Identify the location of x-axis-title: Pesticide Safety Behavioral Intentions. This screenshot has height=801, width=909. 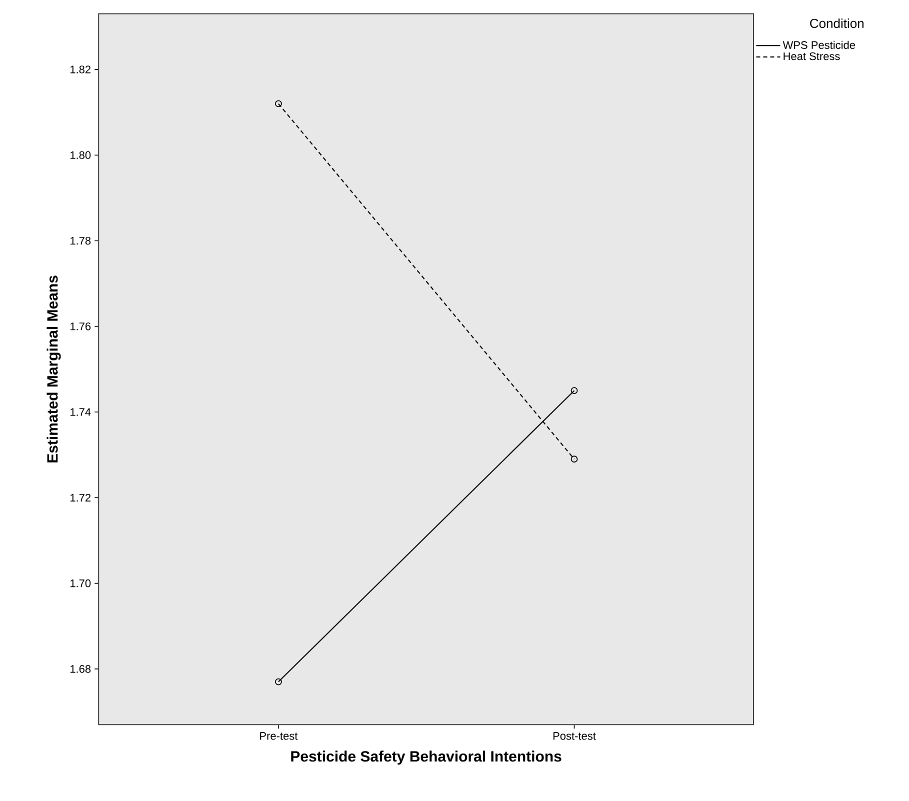
(426, 757).